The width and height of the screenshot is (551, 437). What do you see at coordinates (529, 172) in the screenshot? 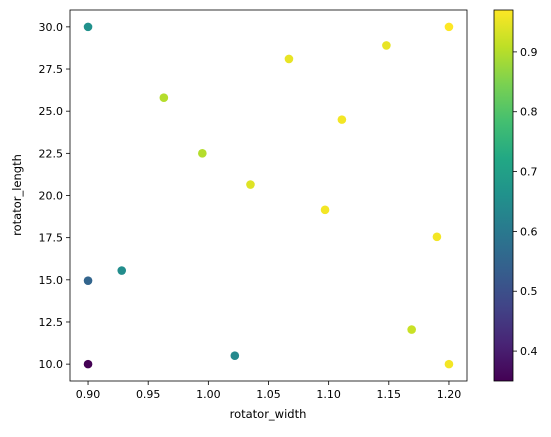
I see `colorbar-tick-label: 0.7` at bounding box center [529, 172].